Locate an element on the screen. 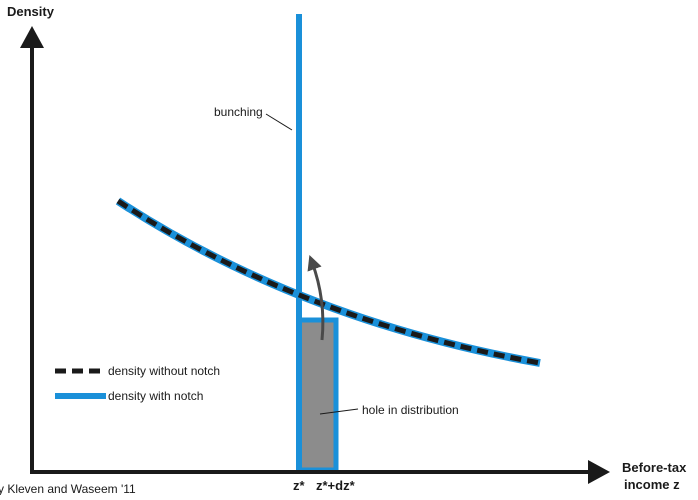  x-axis-label-line1: Before-tax is located at coordinates (654, 467).